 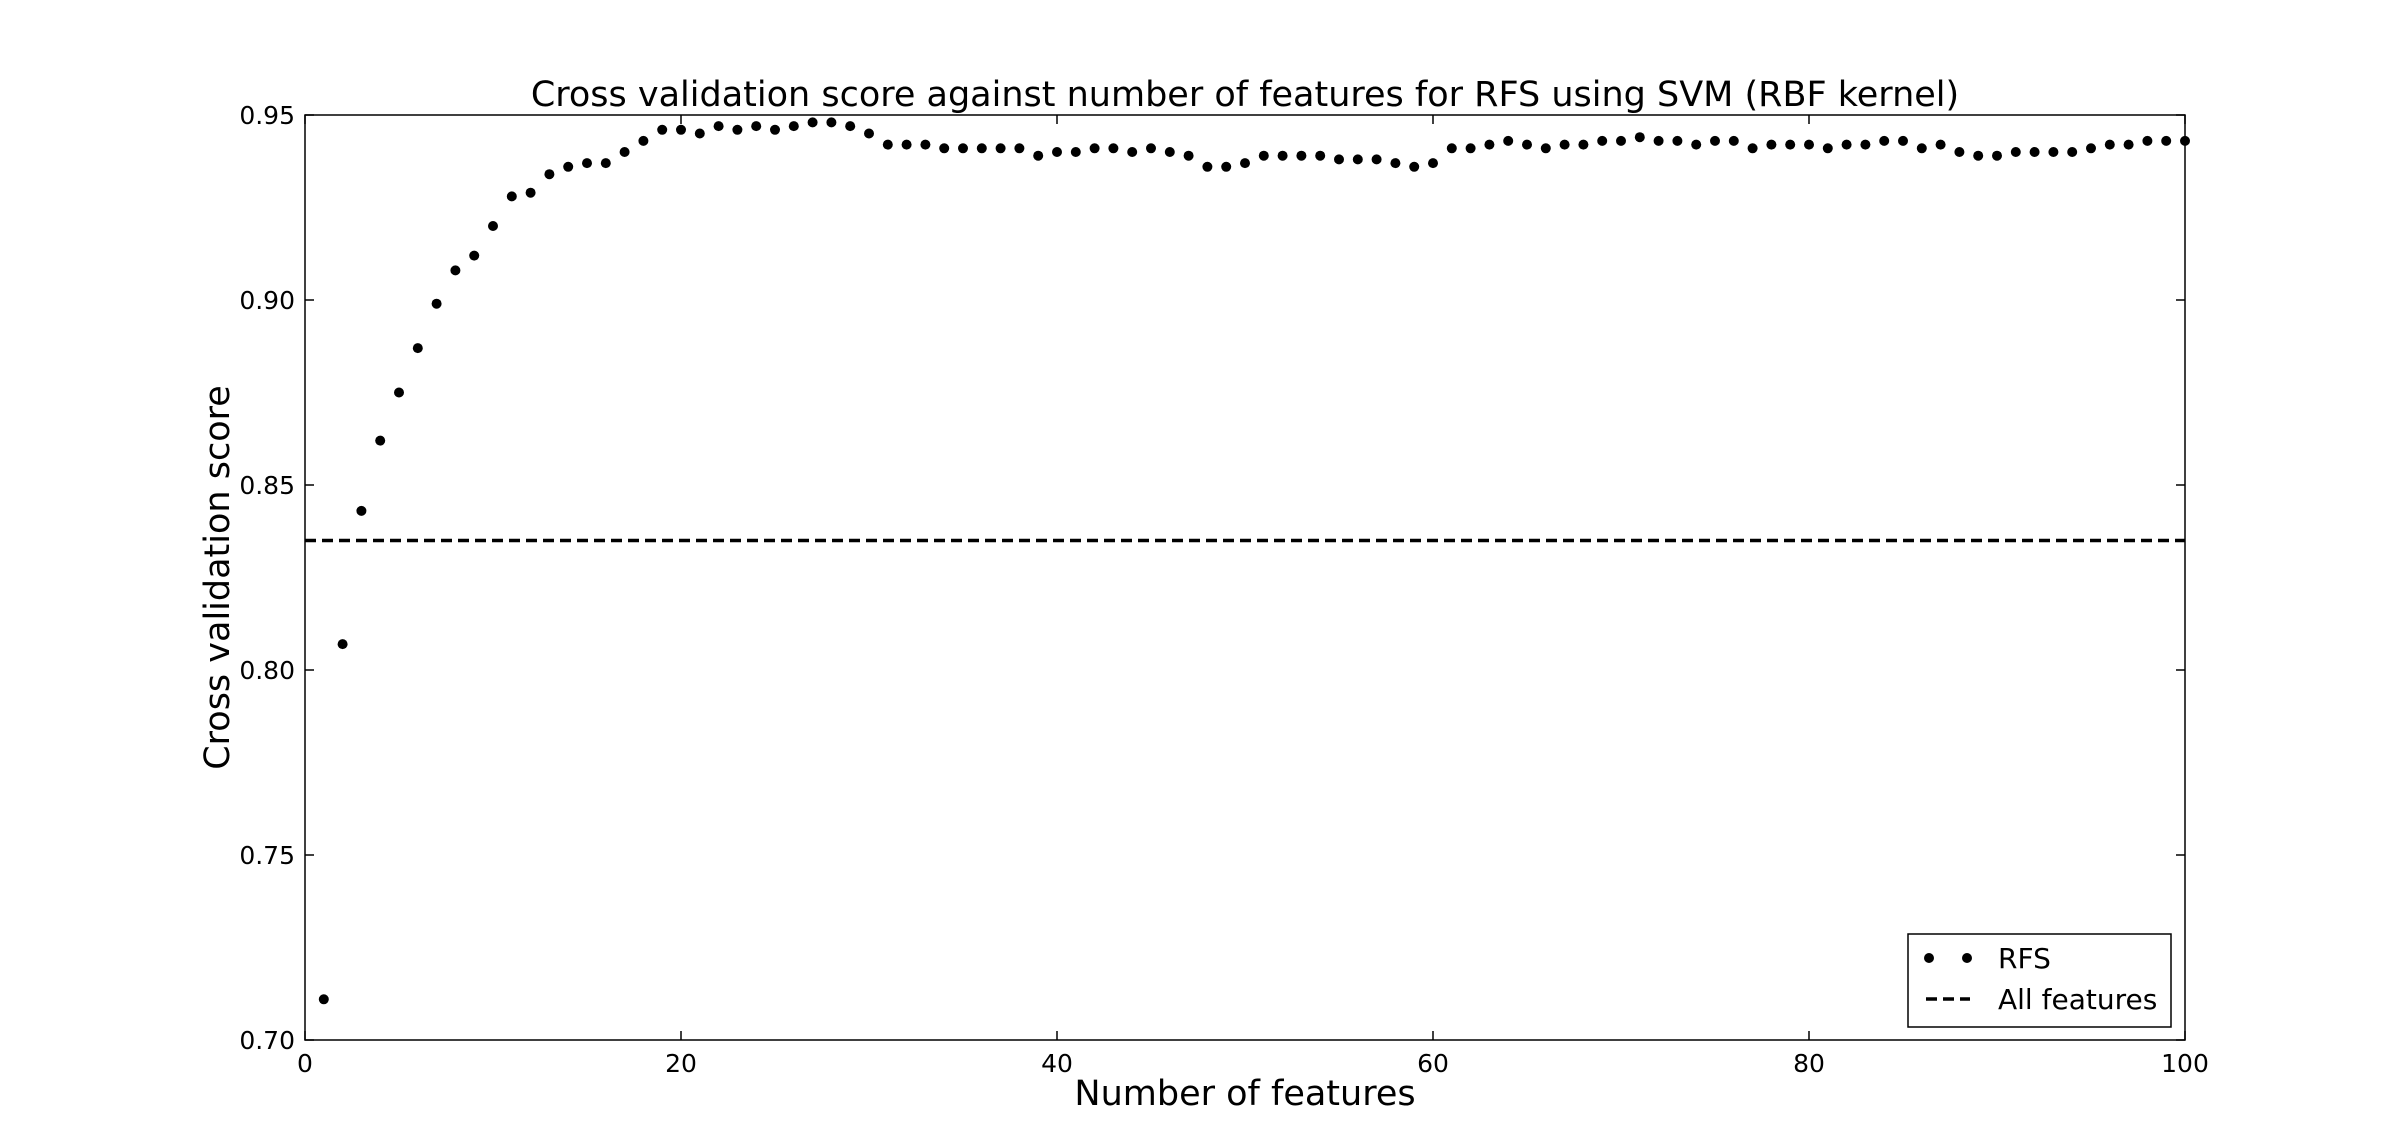 I want to click on y-axis-label: Cross validation score, so click(x=218, y=577).